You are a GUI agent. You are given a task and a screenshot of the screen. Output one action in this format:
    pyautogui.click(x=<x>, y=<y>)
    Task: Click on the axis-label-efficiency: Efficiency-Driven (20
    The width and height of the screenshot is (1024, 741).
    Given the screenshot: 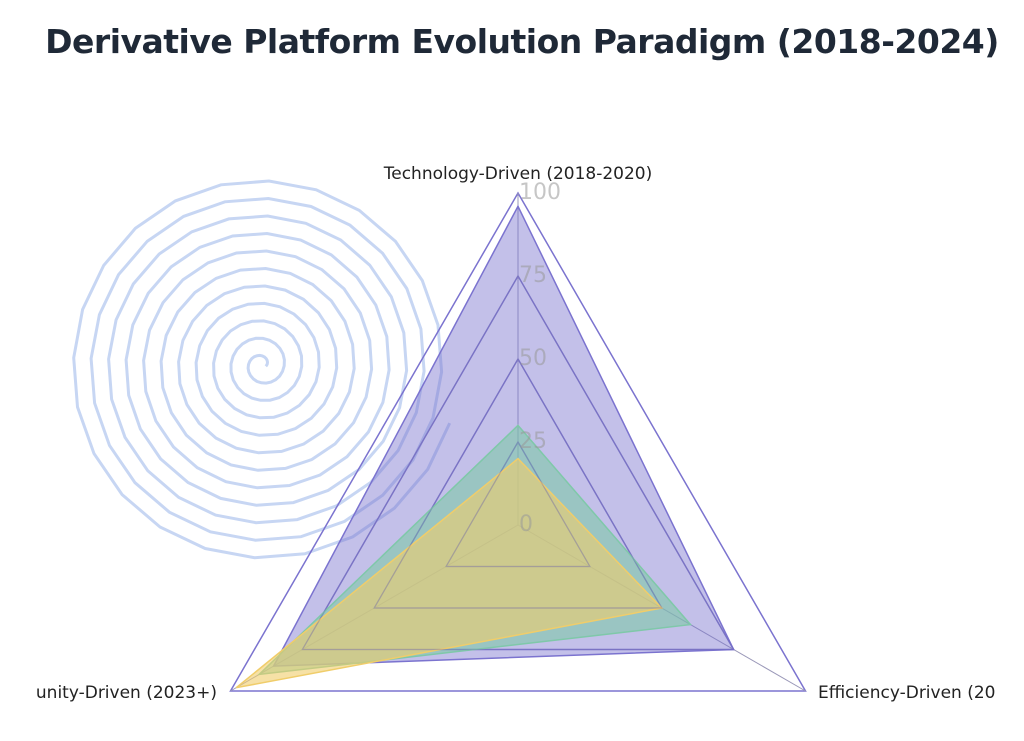 What is the action you would take?
    pyautogui.click(x=907, y=693)
    